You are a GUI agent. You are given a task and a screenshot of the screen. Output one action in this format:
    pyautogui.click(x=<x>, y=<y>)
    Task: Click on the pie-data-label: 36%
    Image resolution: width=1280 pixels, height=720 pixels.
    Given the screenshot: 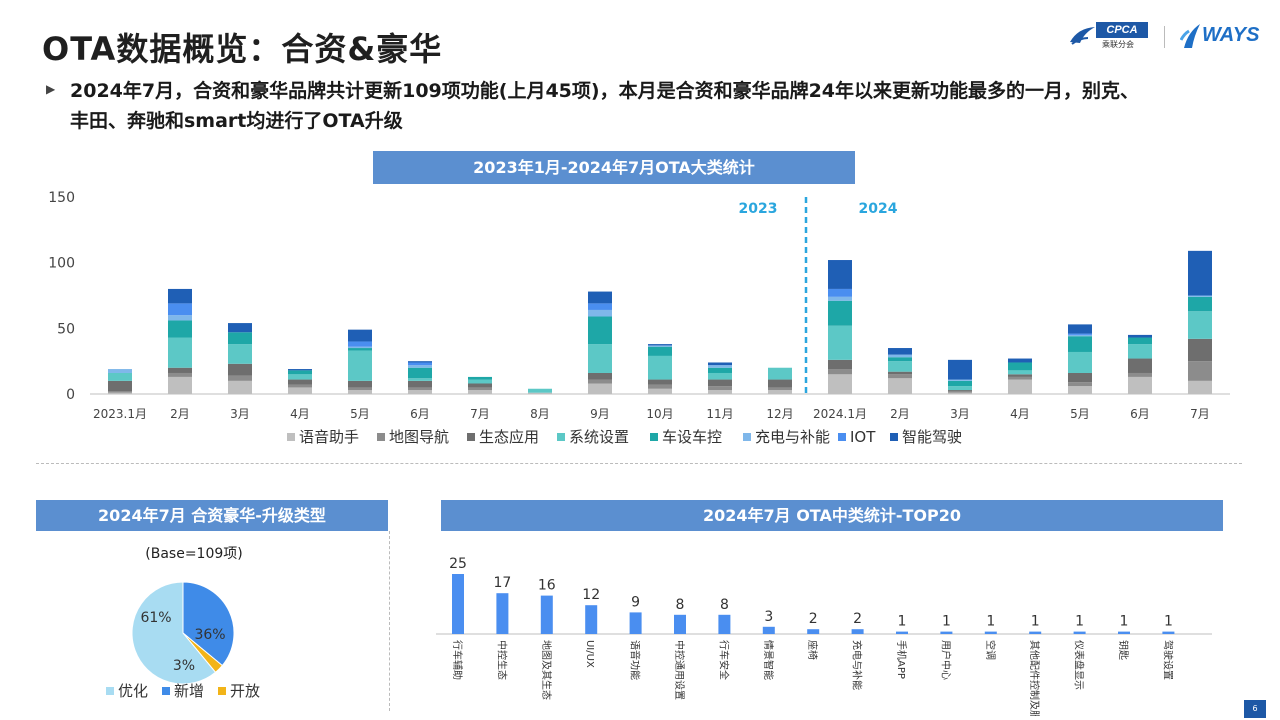 What is the action you would take?
    pyautogui.click(x=209, y=635)
    